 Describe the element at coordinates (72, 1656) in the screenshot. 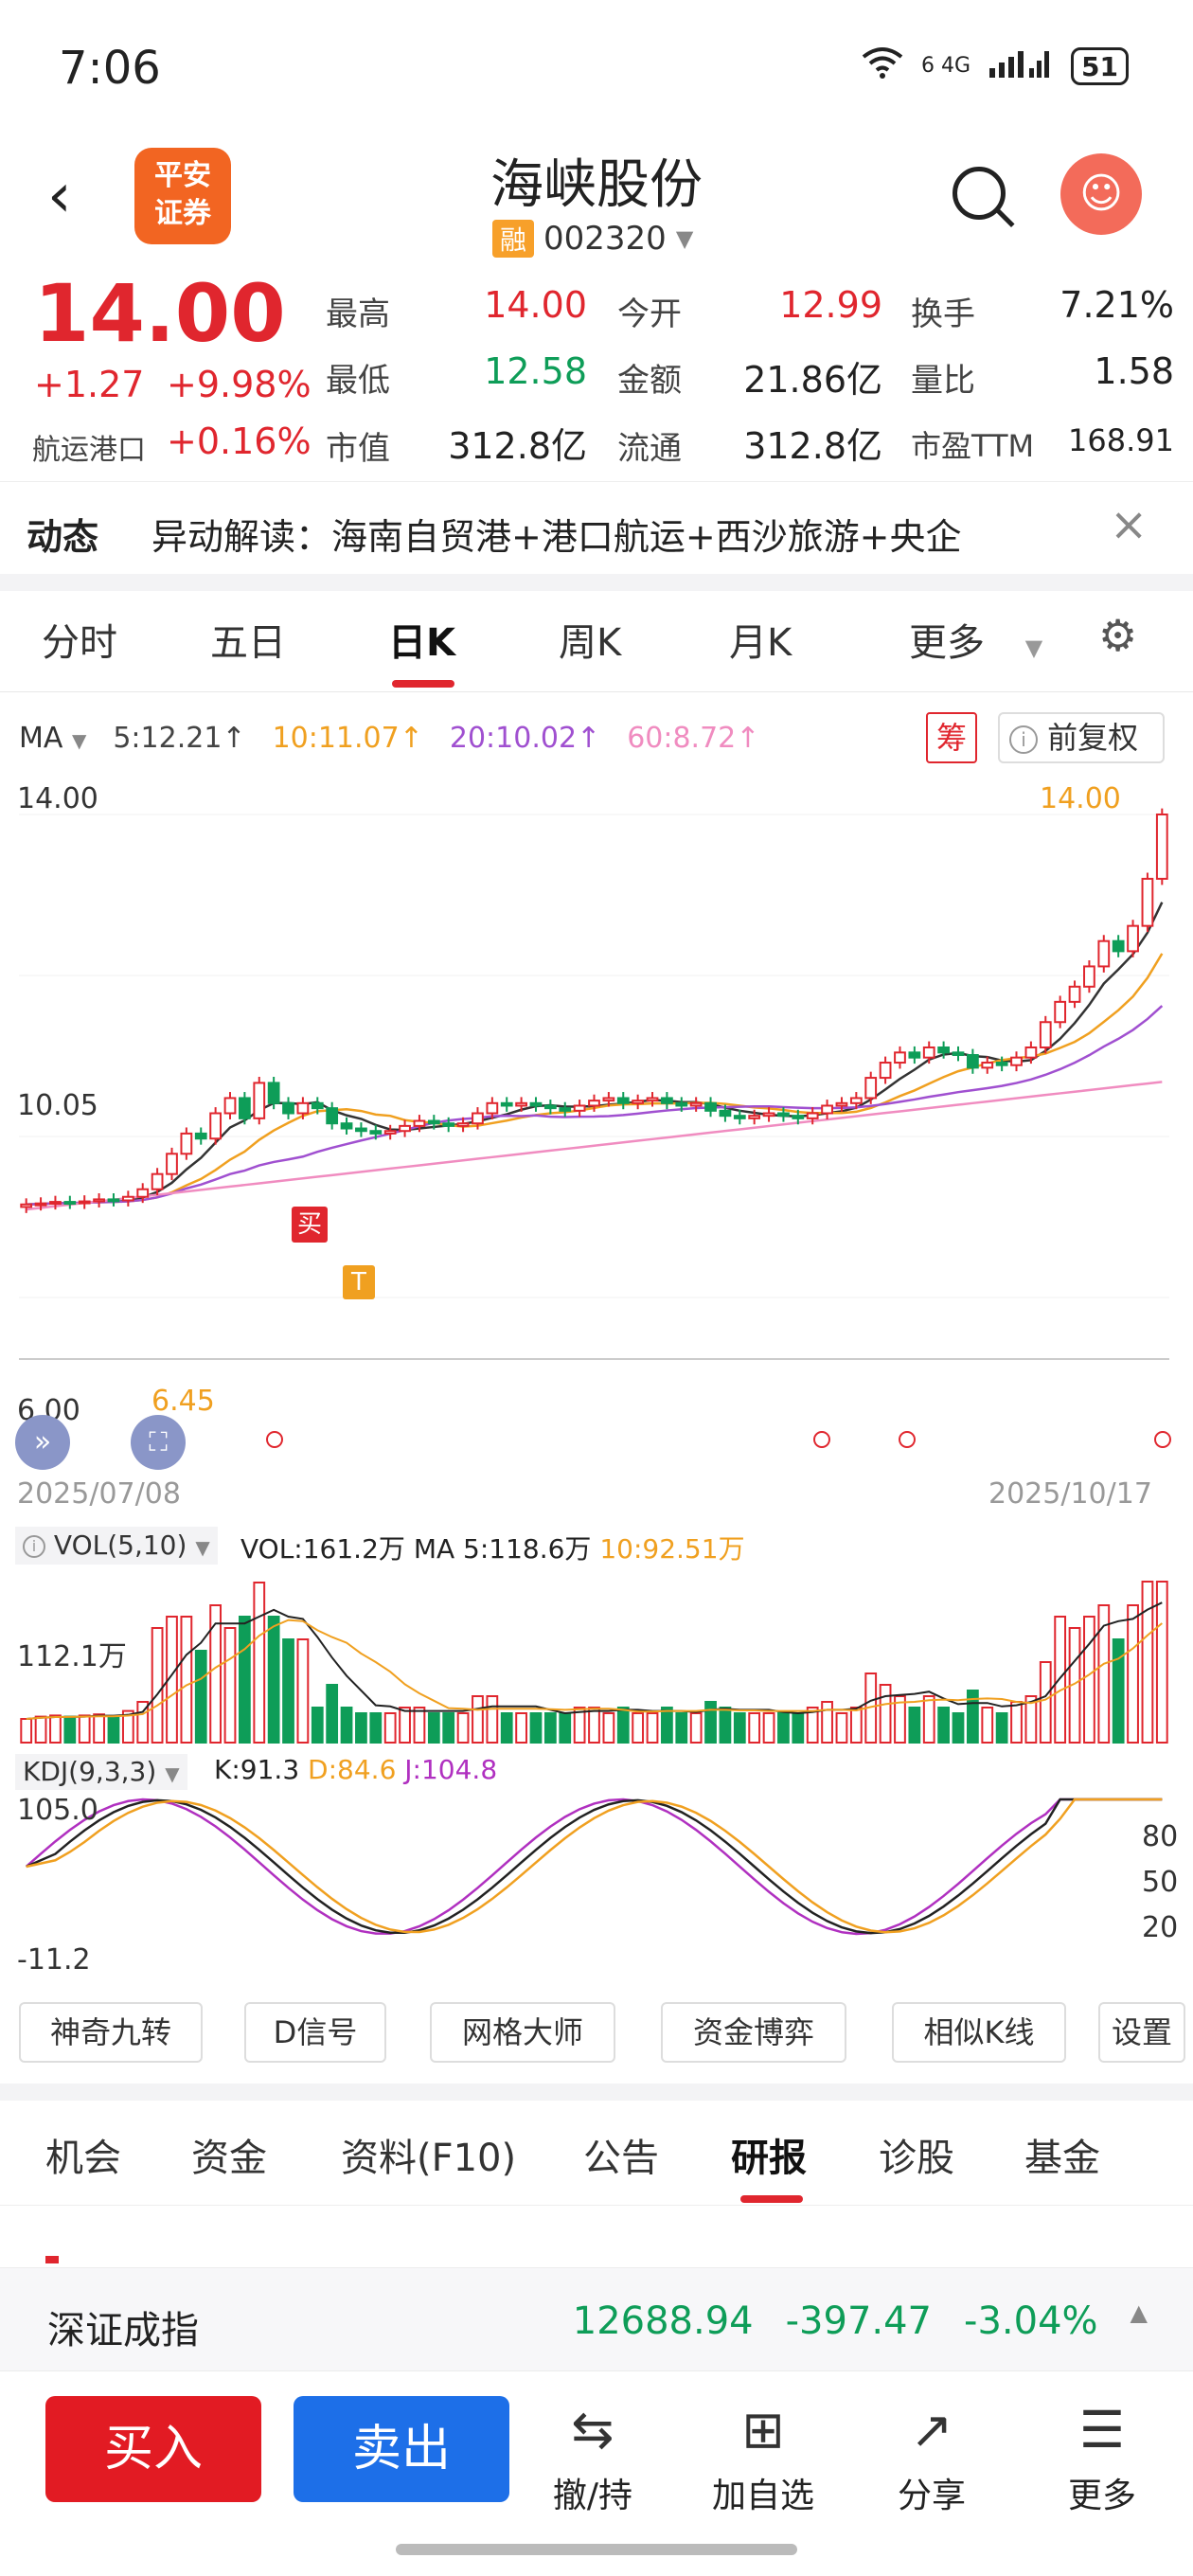

I see `vol-axis-label: 112.1万` at that location.